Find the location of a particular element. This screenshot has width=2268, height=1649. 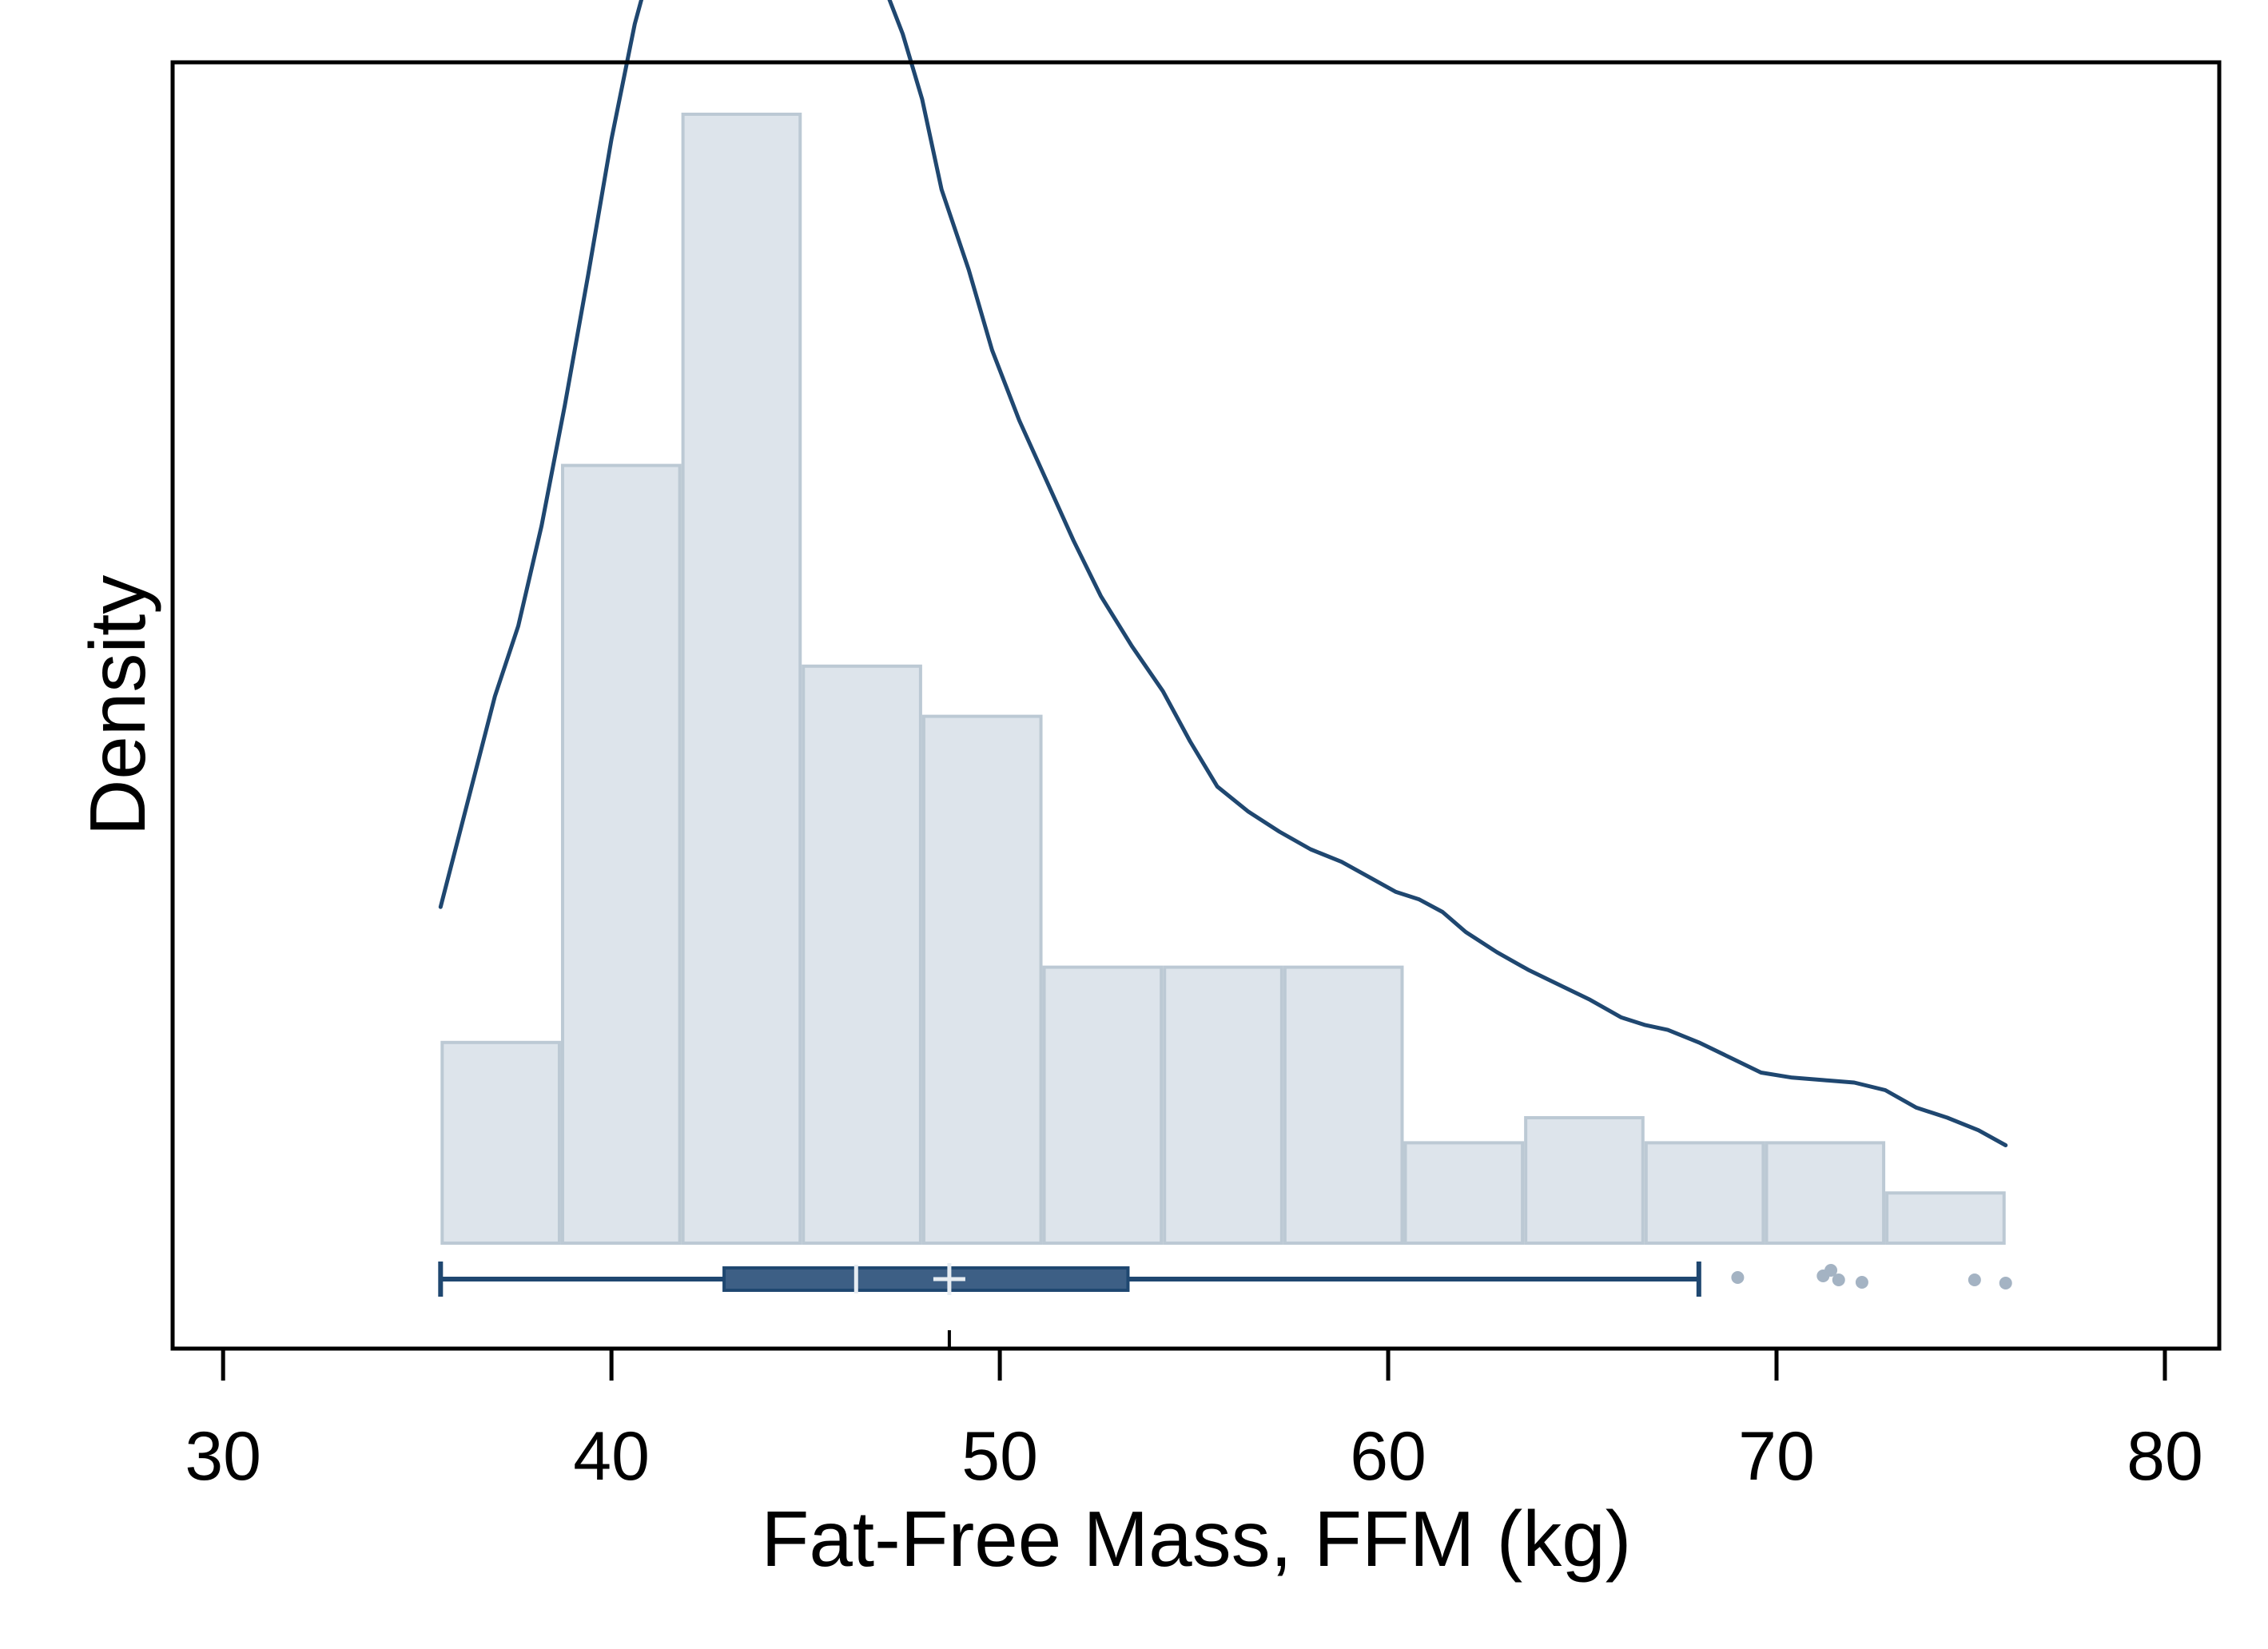

y-axis-title: Density is located at coordinates (117, 705).